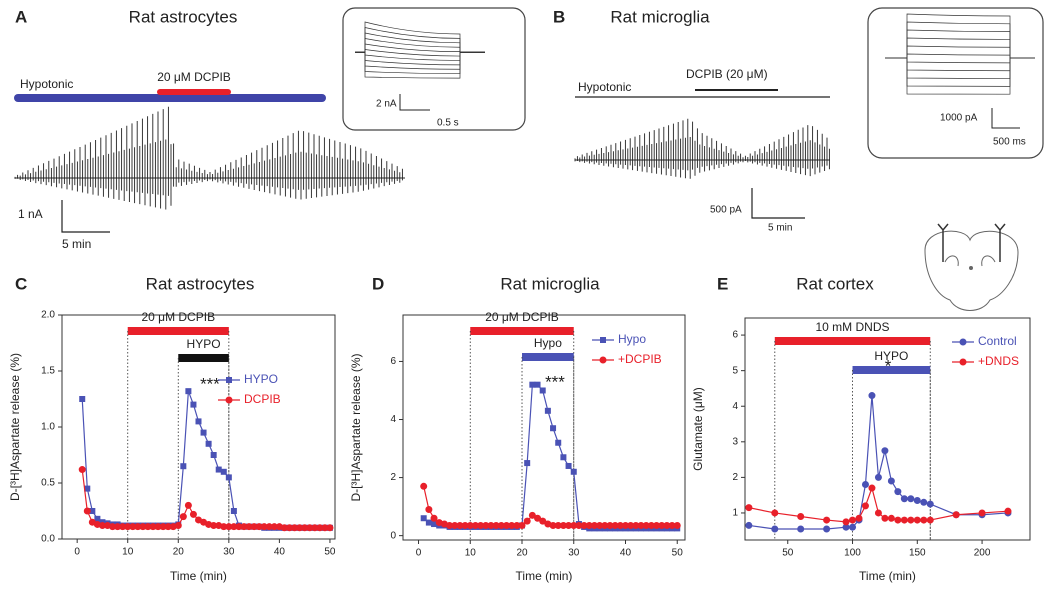 This screenshot has width=1050, height=589. I want to click on x-tick-label: 100, so click(852, 553).